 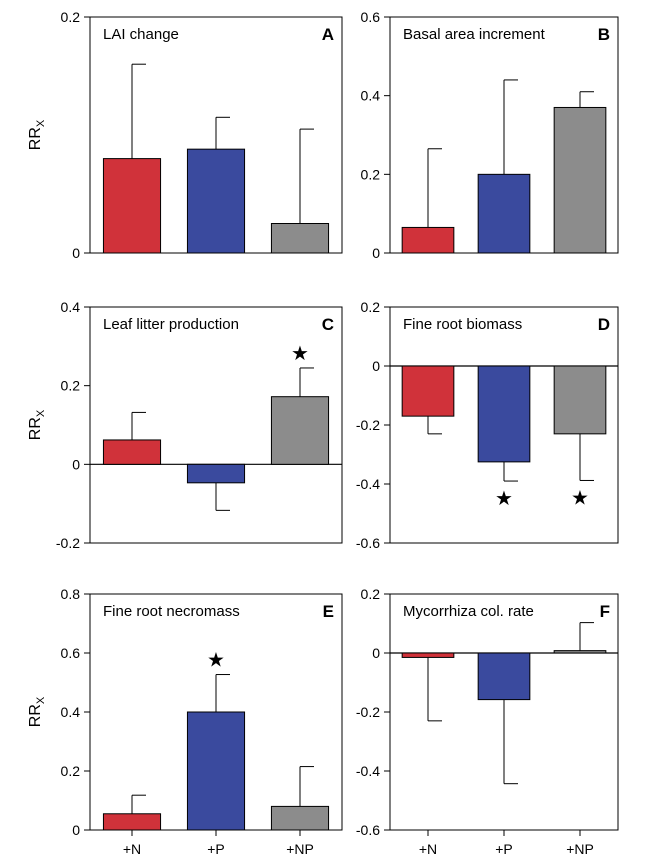 I want to click on panel-letter: C, so click(x=328, y=324).